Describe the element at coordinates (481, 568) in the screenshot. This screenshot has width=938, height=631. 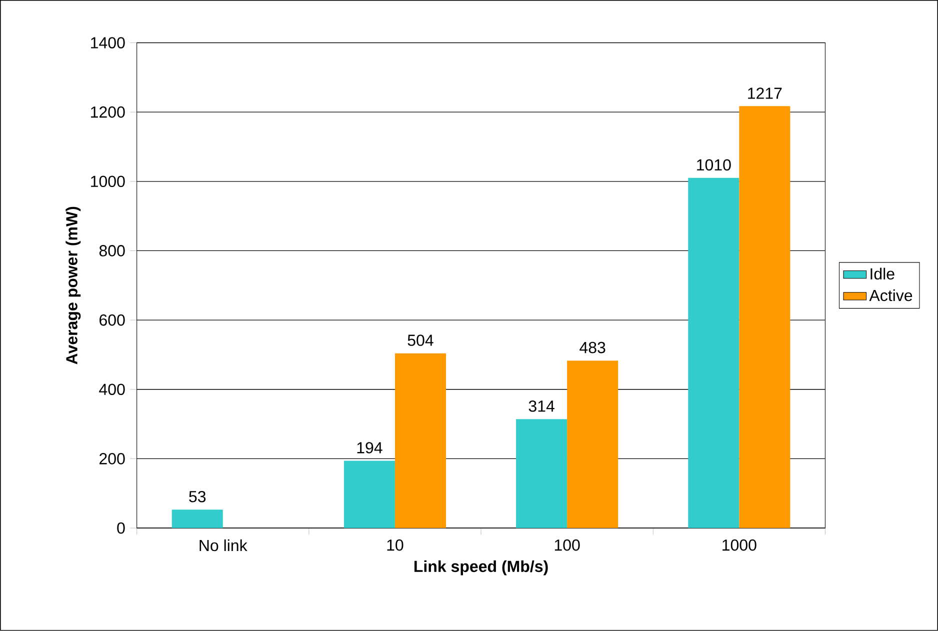
I see `x-axis-title: Link speed (Mb/s)` at that location.